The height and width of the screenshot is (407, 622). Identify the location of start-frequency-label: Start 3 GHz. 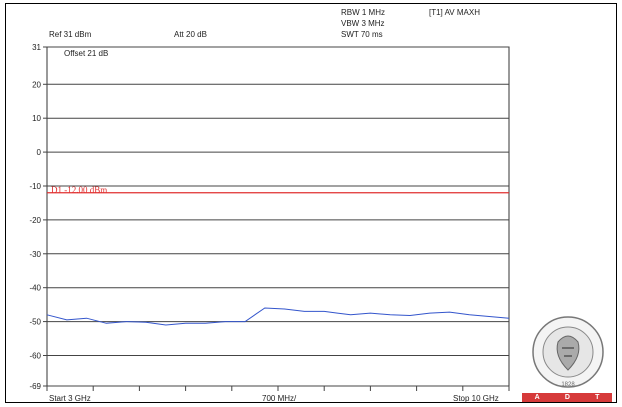
(70, 398).